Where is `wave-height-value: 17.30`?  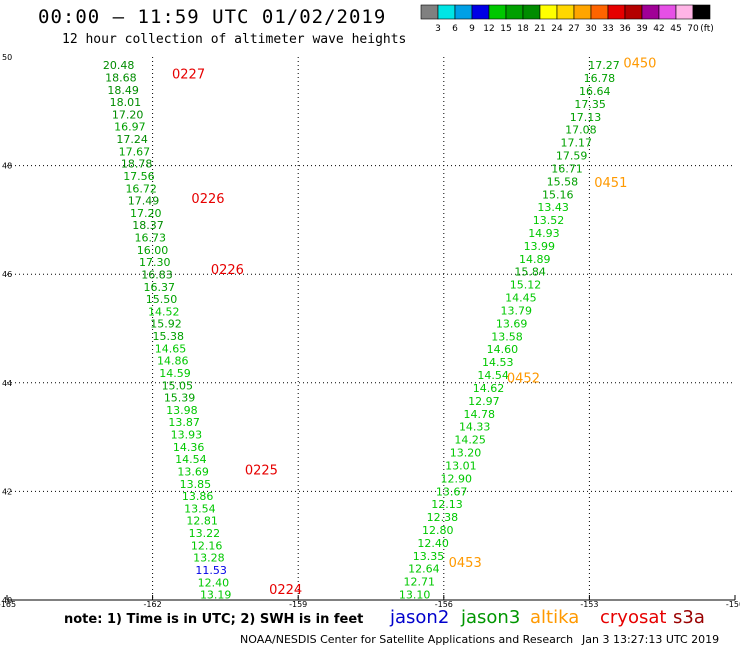
wave-height-value: 17.30 is located at coordinates (155, 262).